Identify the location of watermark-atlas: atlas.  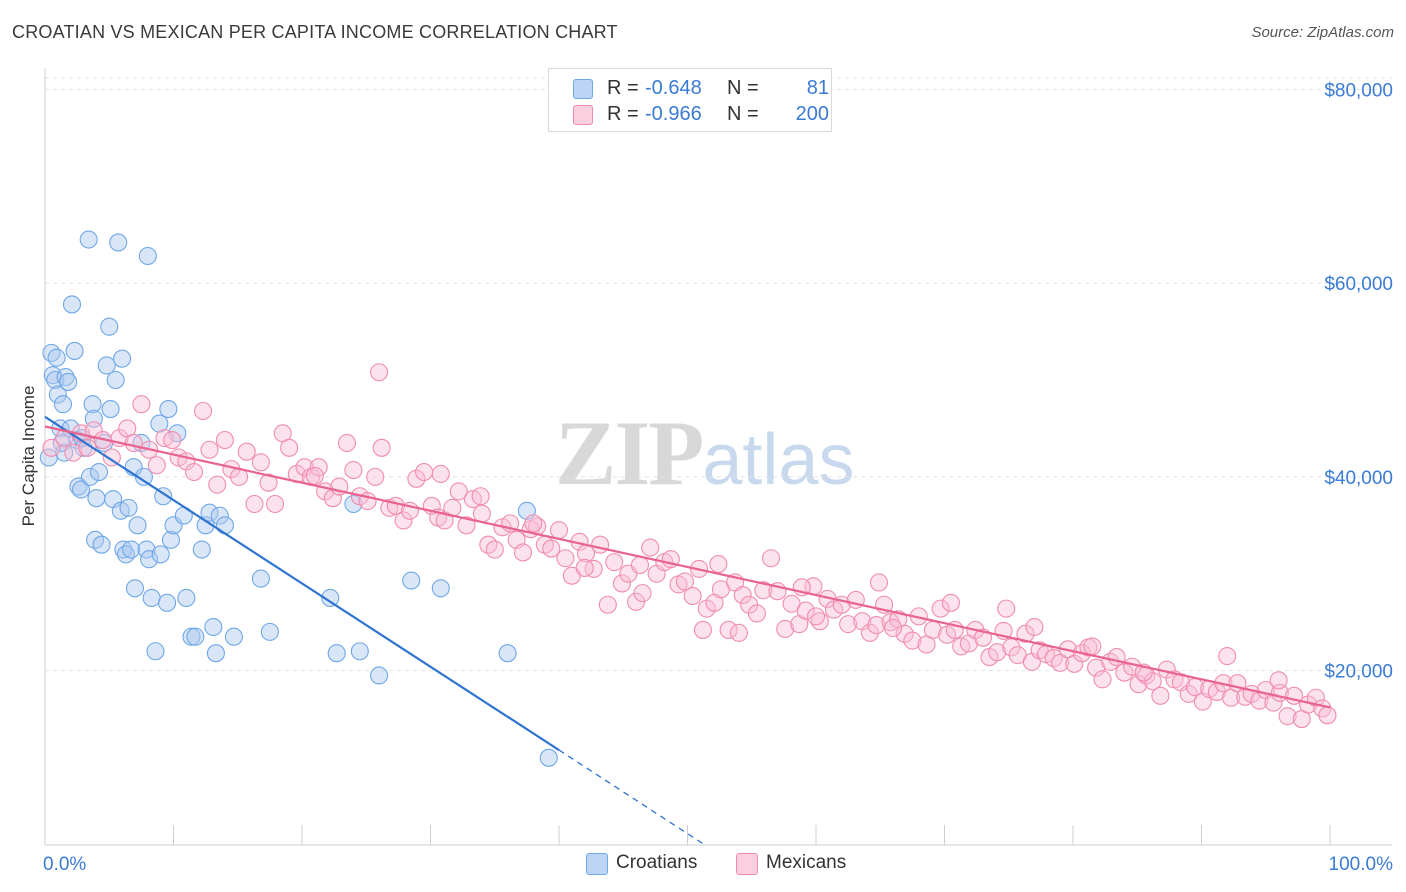
(778, 460).